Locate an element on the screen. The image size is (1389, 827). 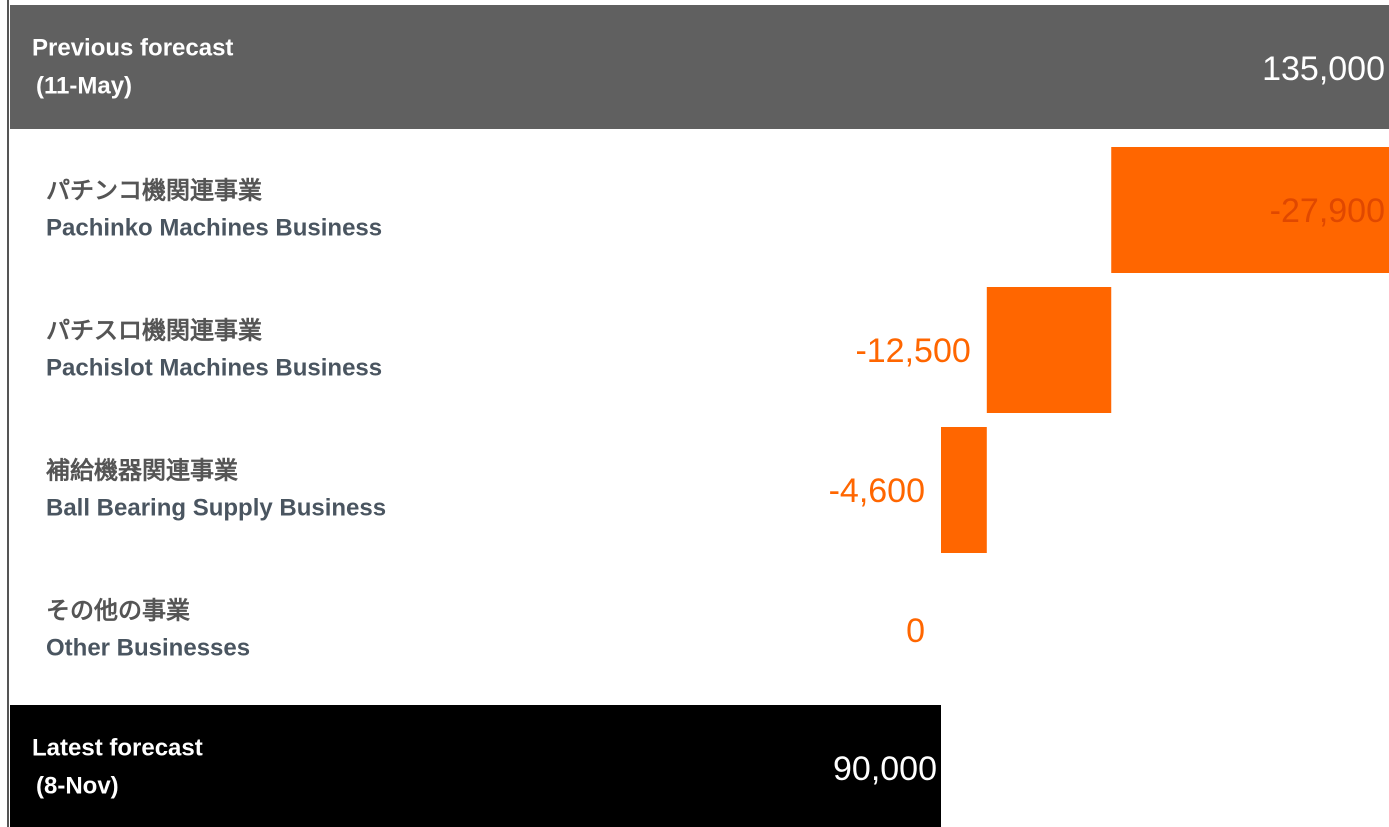
value-label: 90,000 is located at coordinates (885, 769).